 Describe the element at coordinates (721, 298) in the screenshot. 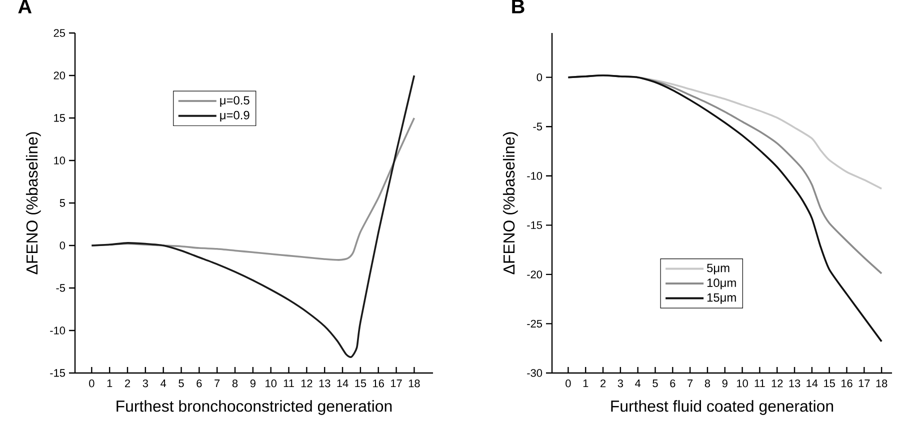

I see `legend-label: 15μm` at that location.